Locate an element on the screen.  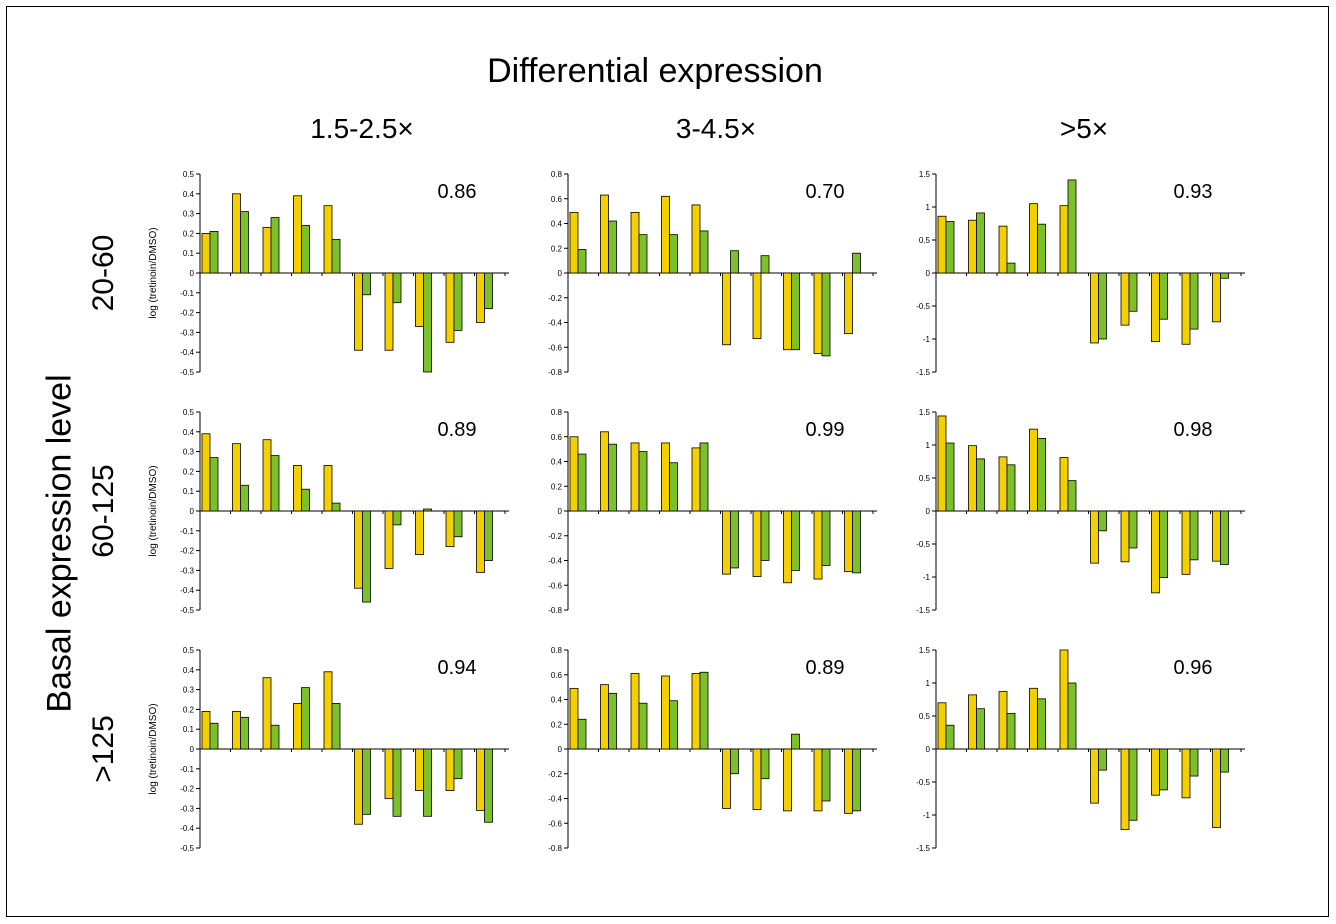
y-tick-label: -0.3 is located at coordinates (187, 570).